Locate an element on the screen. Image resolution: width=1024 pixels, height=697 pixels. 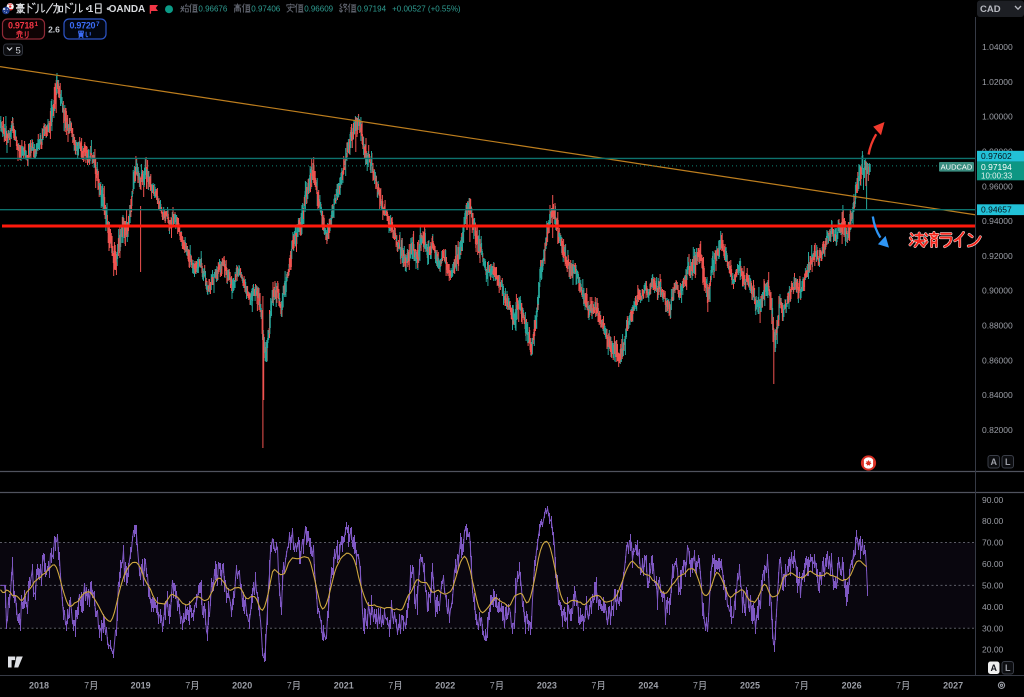
svg-text: 80.00 is located at coordinates (993, 521).